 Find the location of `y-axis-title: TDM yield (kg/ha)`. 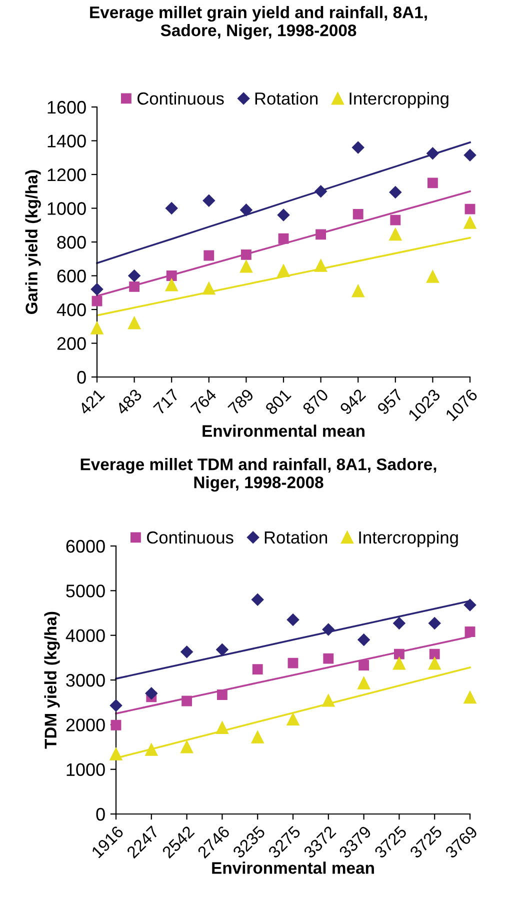

y-axis-title: TDM yield (kg/ha) is located at coordinates (52, 680).